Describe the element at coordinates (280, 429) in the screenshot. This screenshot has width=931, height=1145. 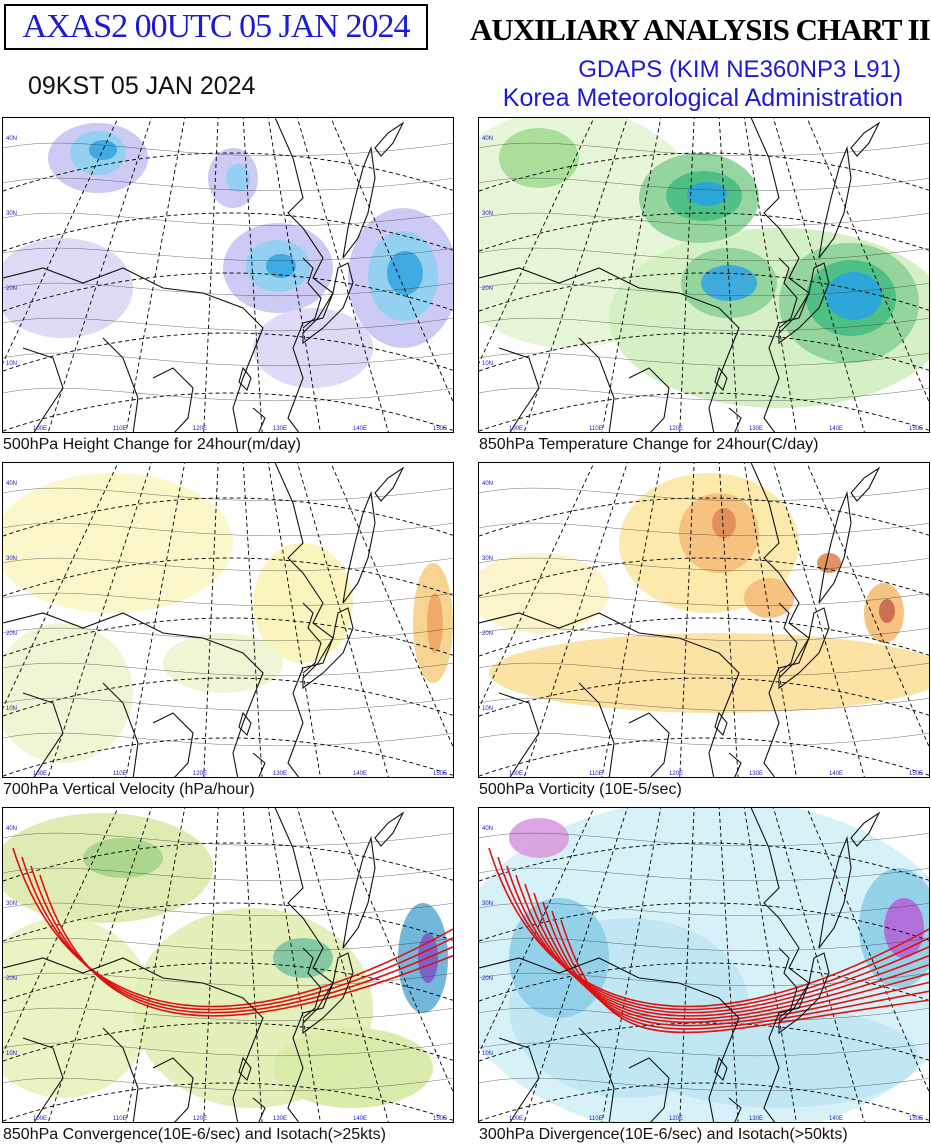
I see `longitude-label: 130E` at that location.